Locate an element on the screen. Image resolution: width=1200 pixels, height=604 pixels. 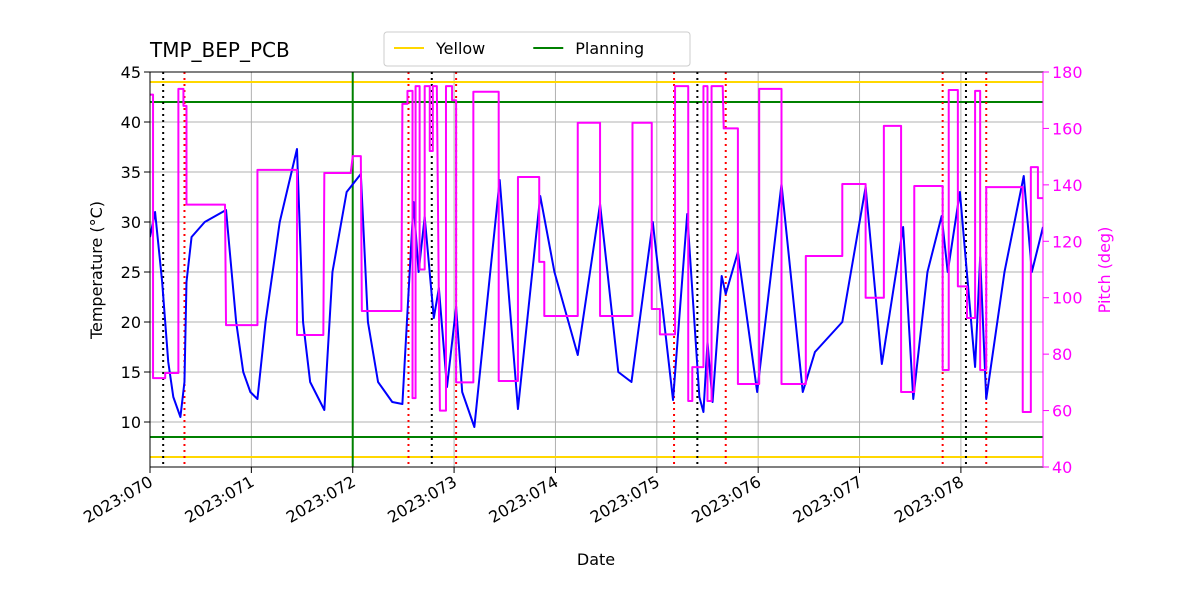
y2-tick-label: 80 is located at coordinates (1062, 354).